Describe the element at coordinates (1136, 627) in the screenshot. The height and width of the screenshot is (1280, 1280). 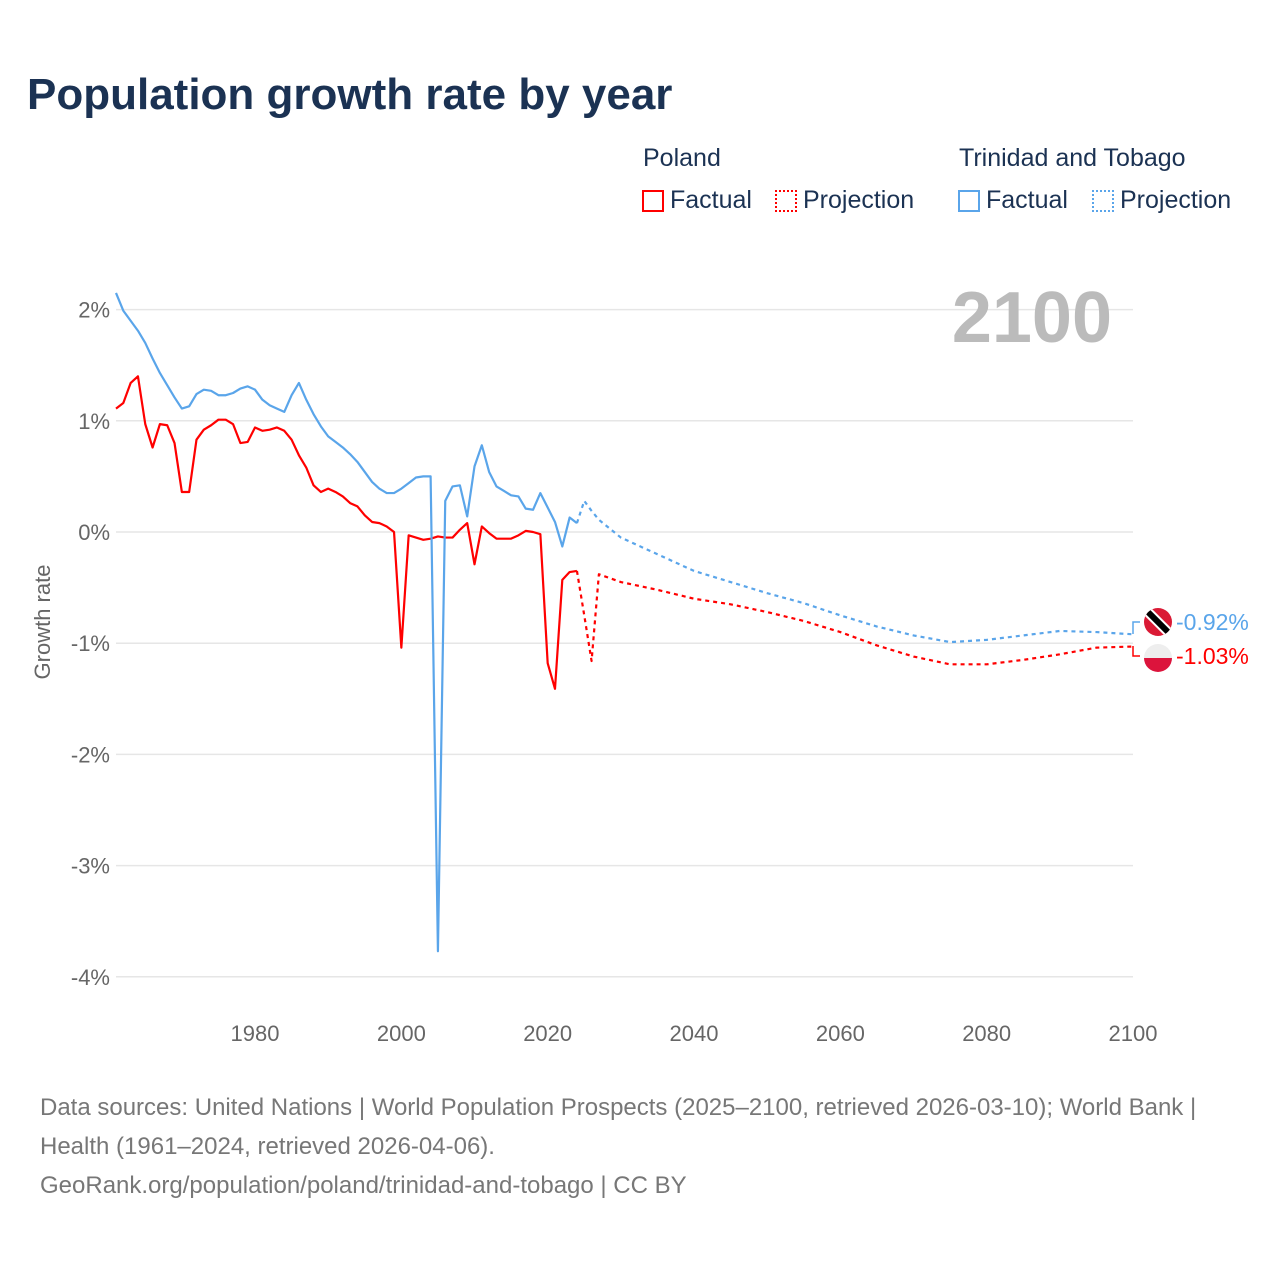
I see `tt-end-connector` at that location.